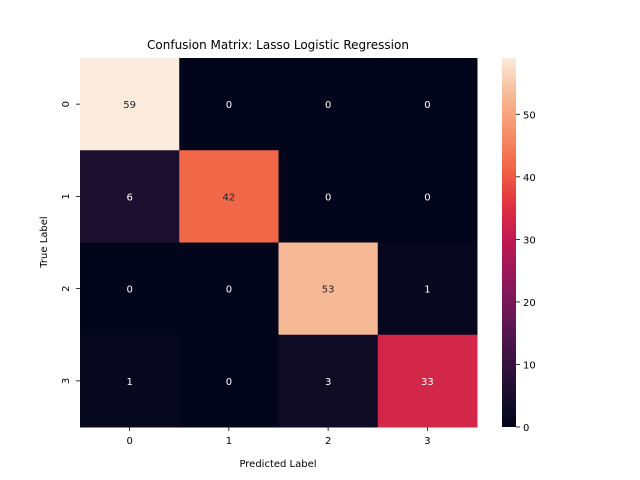  I want to click on cell-value-r0-c1: 0, so click(229, 105).